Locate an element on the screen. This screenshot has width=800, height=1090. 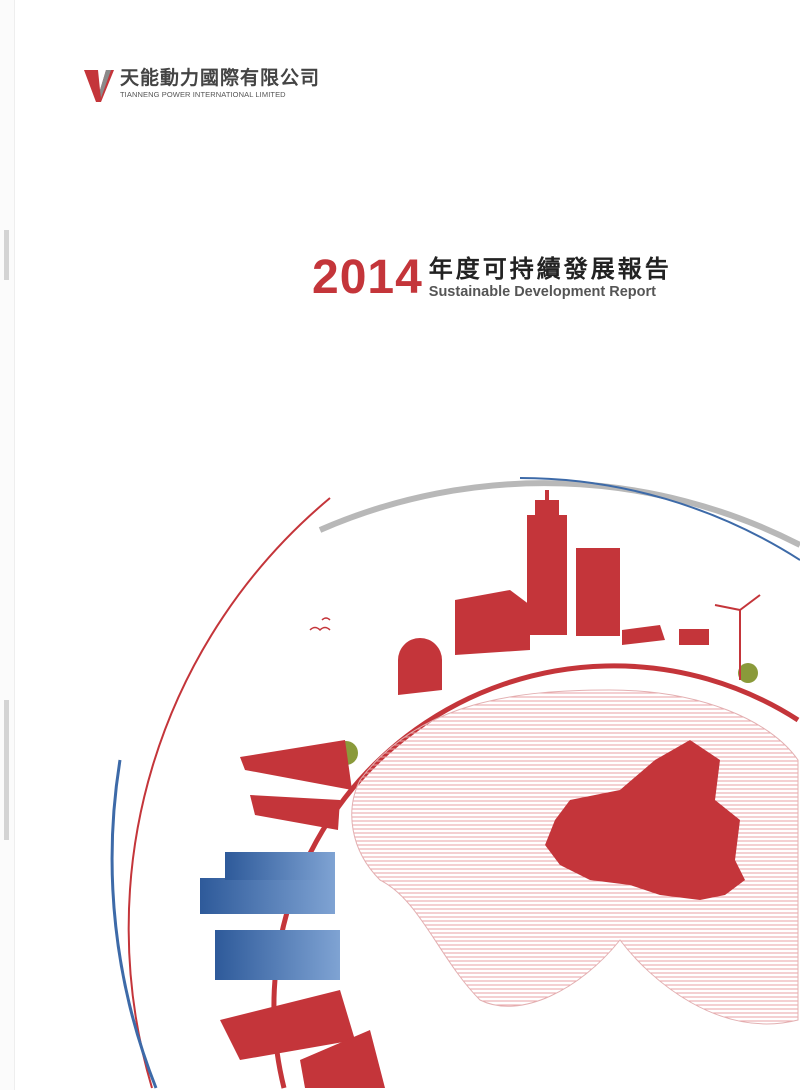
birds is located at coordinates (320, 624).